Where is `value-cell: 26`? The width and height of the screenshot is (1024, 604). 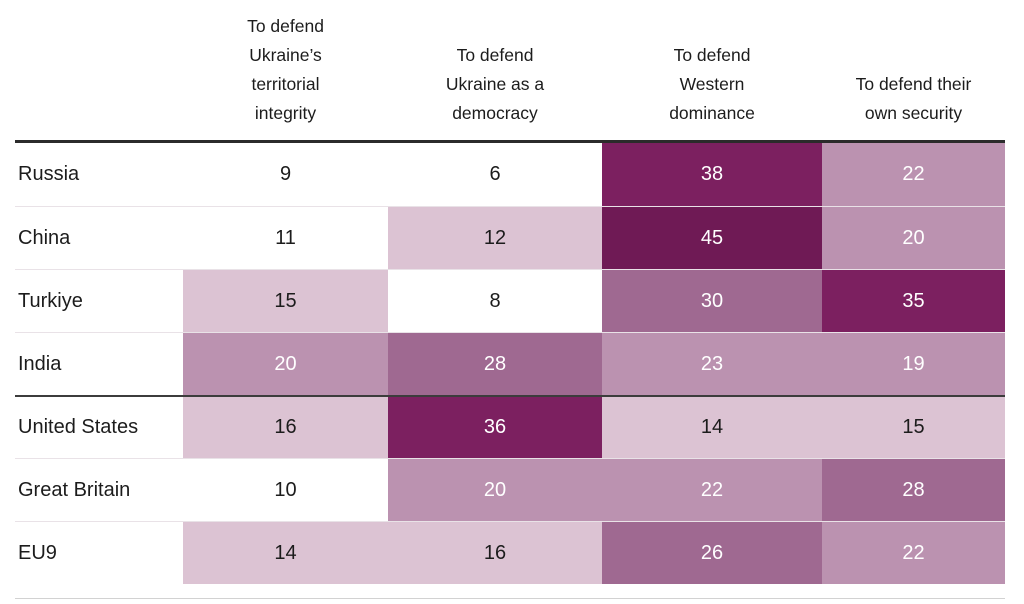 value-cell: 26 is located at coordinates (712, 553).